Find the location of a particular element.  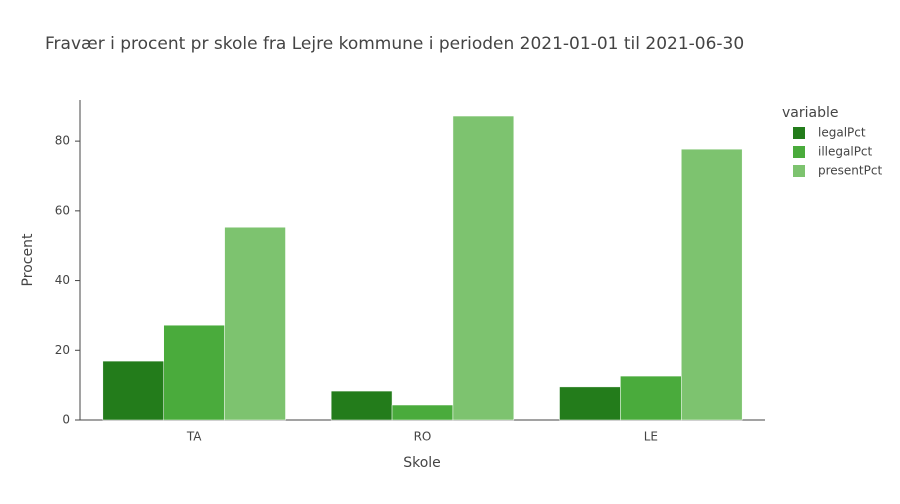

x-axis-label: Skole is located at coordinates (422, 463).